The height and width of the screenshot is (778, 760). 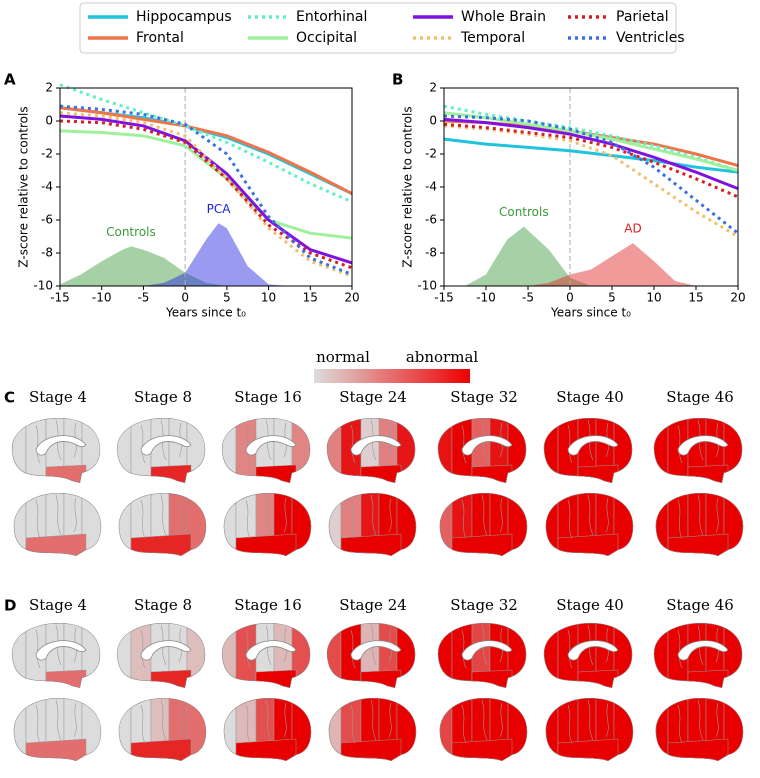 What do you see at coordinates (590, 313) in the screenshot?
I see `x-axis-label: Years since t₀` at bounding box center [590, 313].